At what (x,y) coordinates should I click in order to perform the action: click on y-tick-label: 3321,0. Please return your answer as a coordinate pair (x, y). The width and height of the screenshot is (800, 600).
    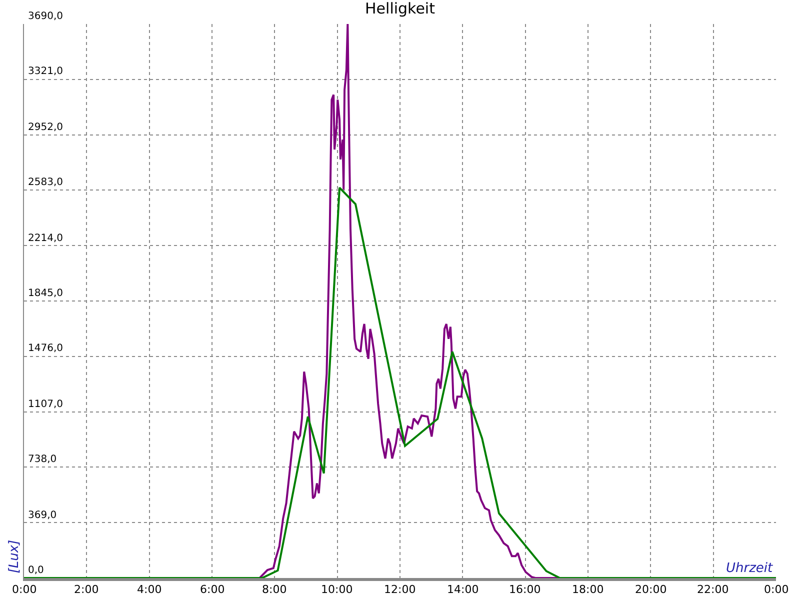
    Looking at the image, I should click on (45, 71).